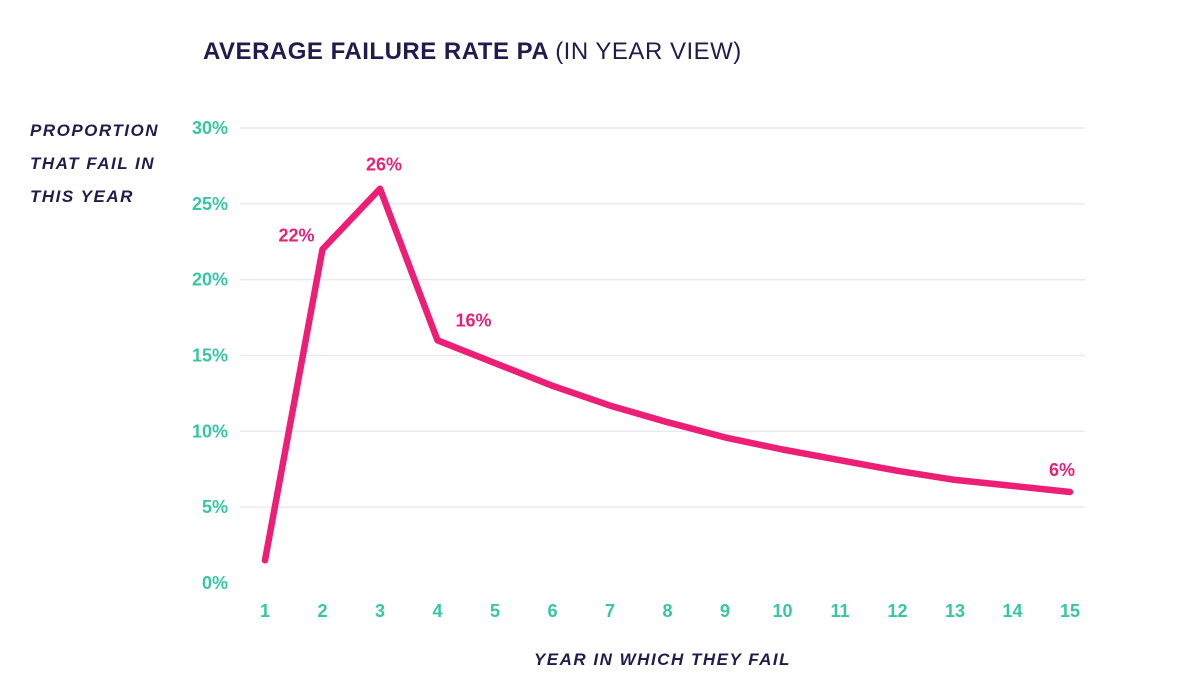 The height and width of the screenshot is (700, 1200). I want to click on x-tick-label: 14, so click(1012, 611).